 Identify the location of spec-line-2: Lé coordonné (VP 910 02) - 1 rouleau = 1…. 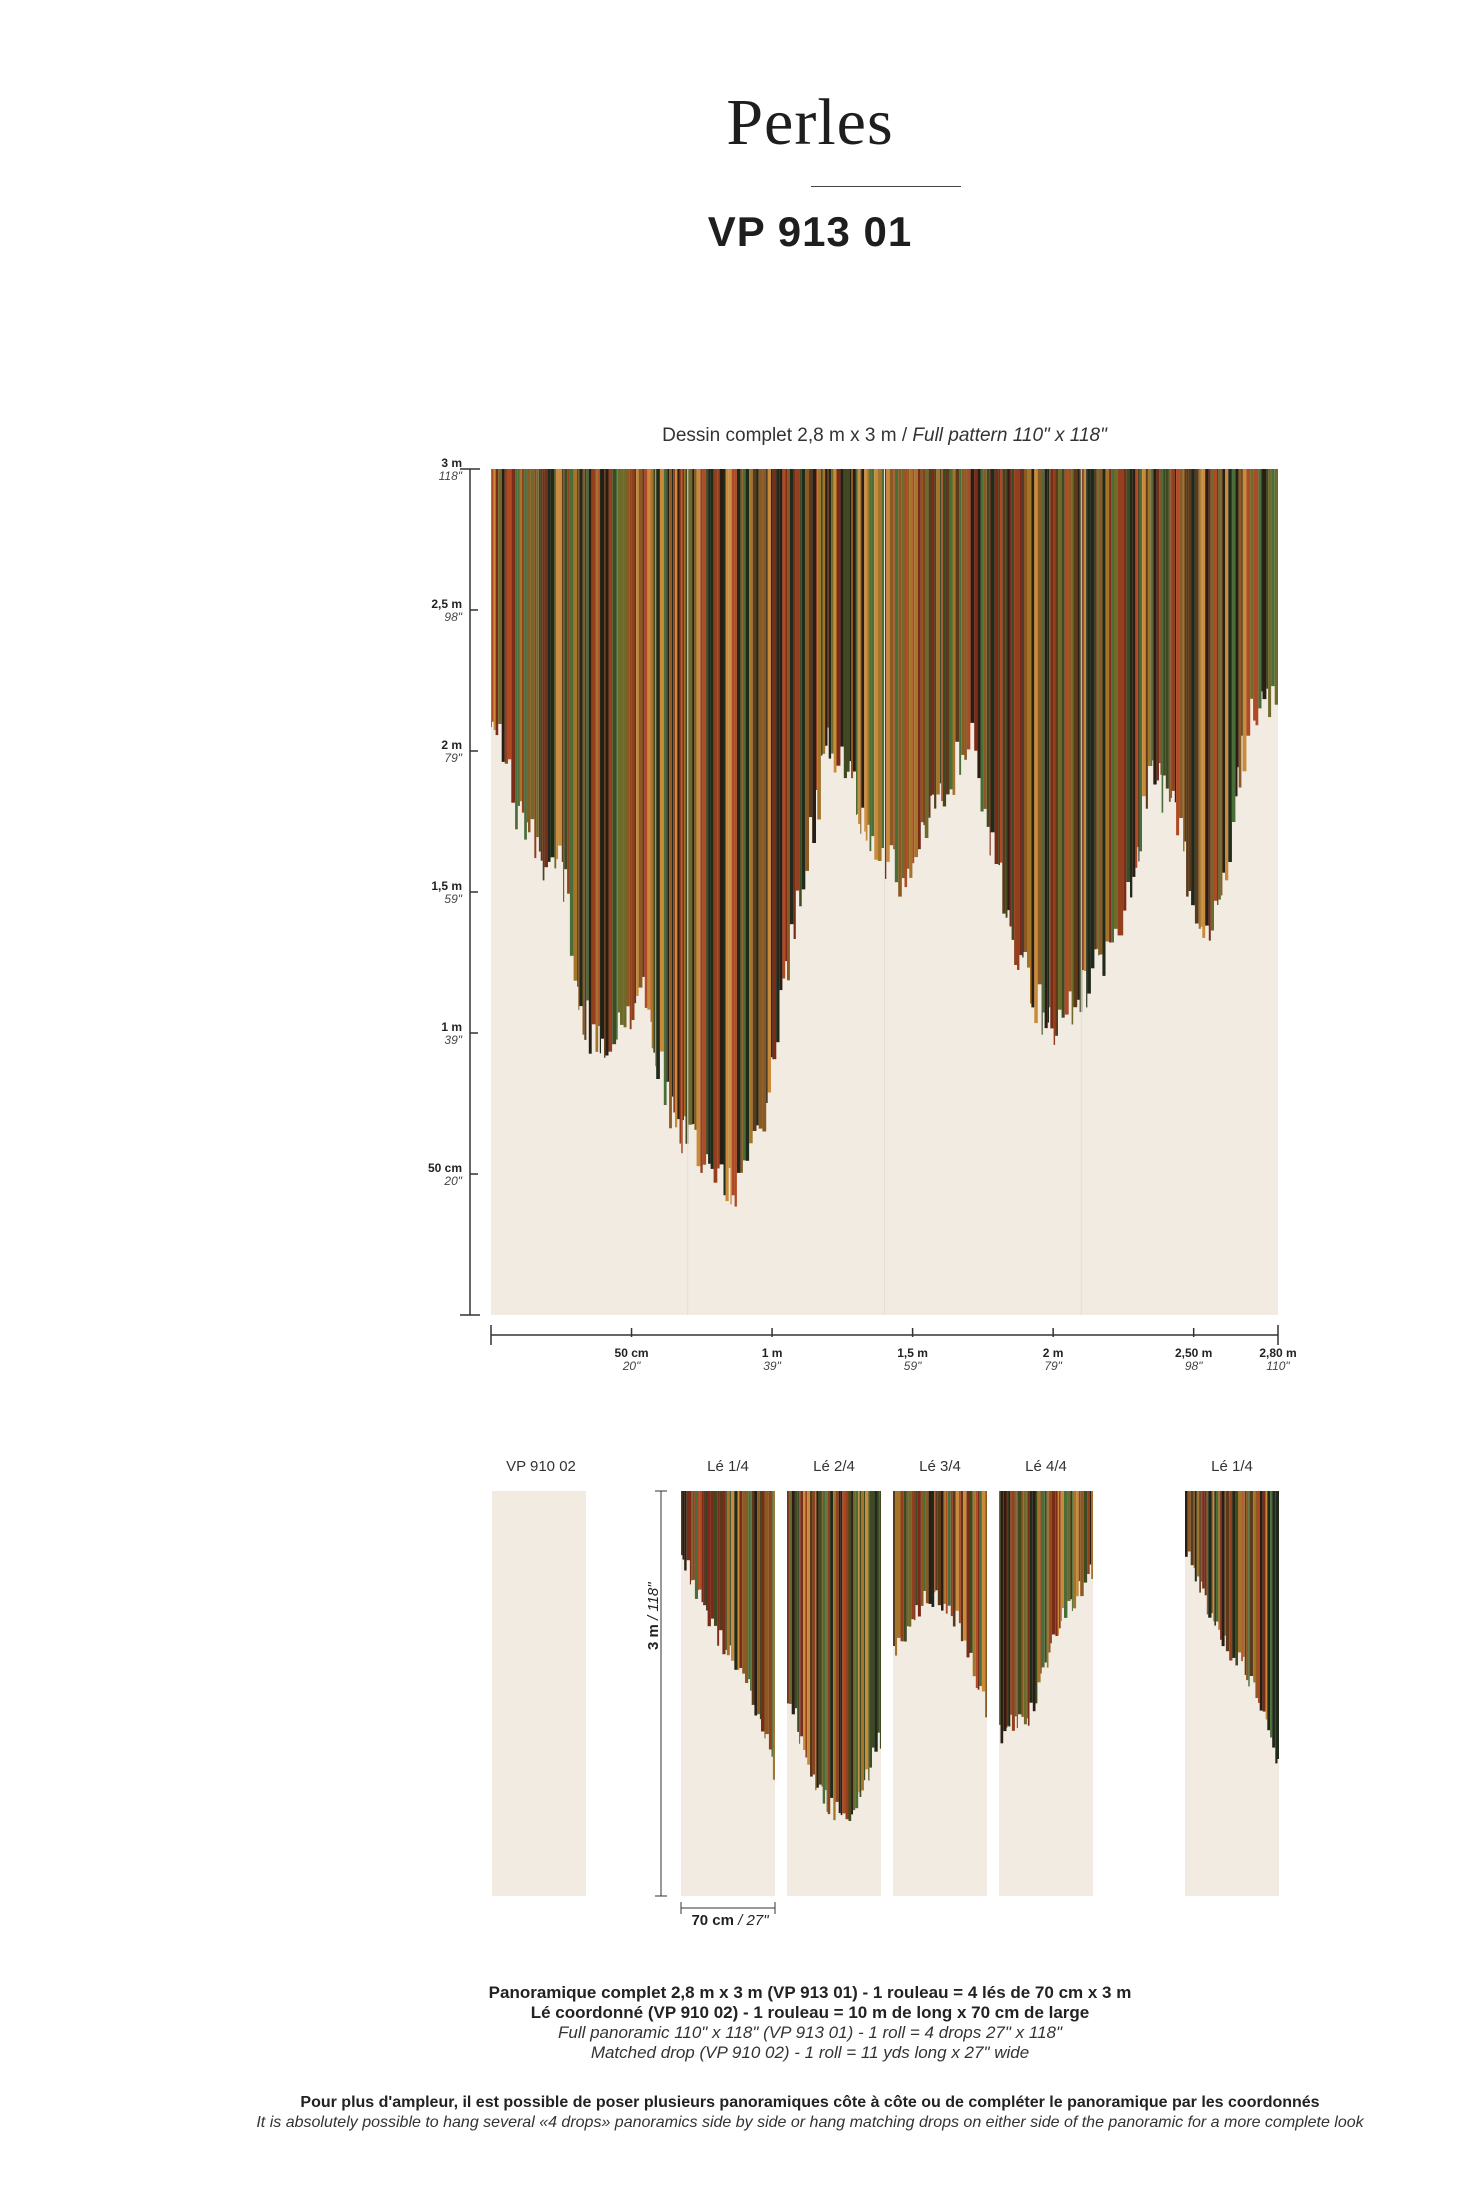
(810, 2012).